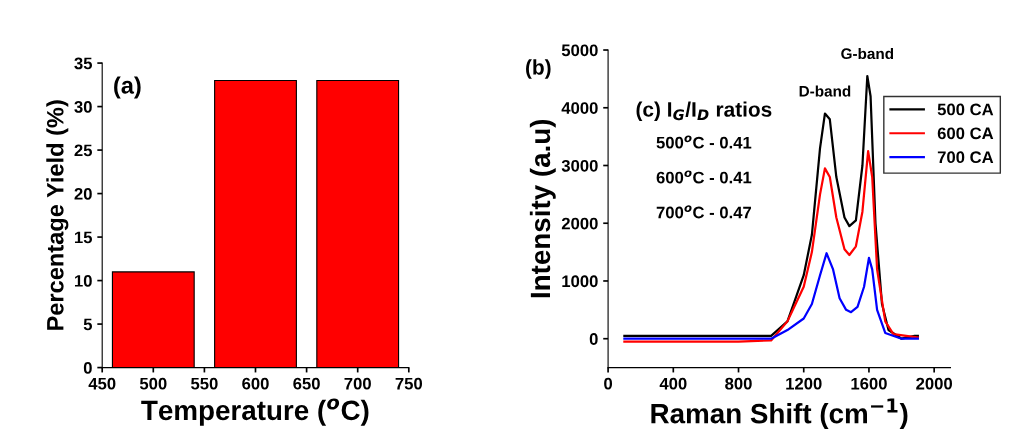  Describe the element at coordinates (869, 383) in the screenshot. I see `x-tick-label: 1600` at that location.